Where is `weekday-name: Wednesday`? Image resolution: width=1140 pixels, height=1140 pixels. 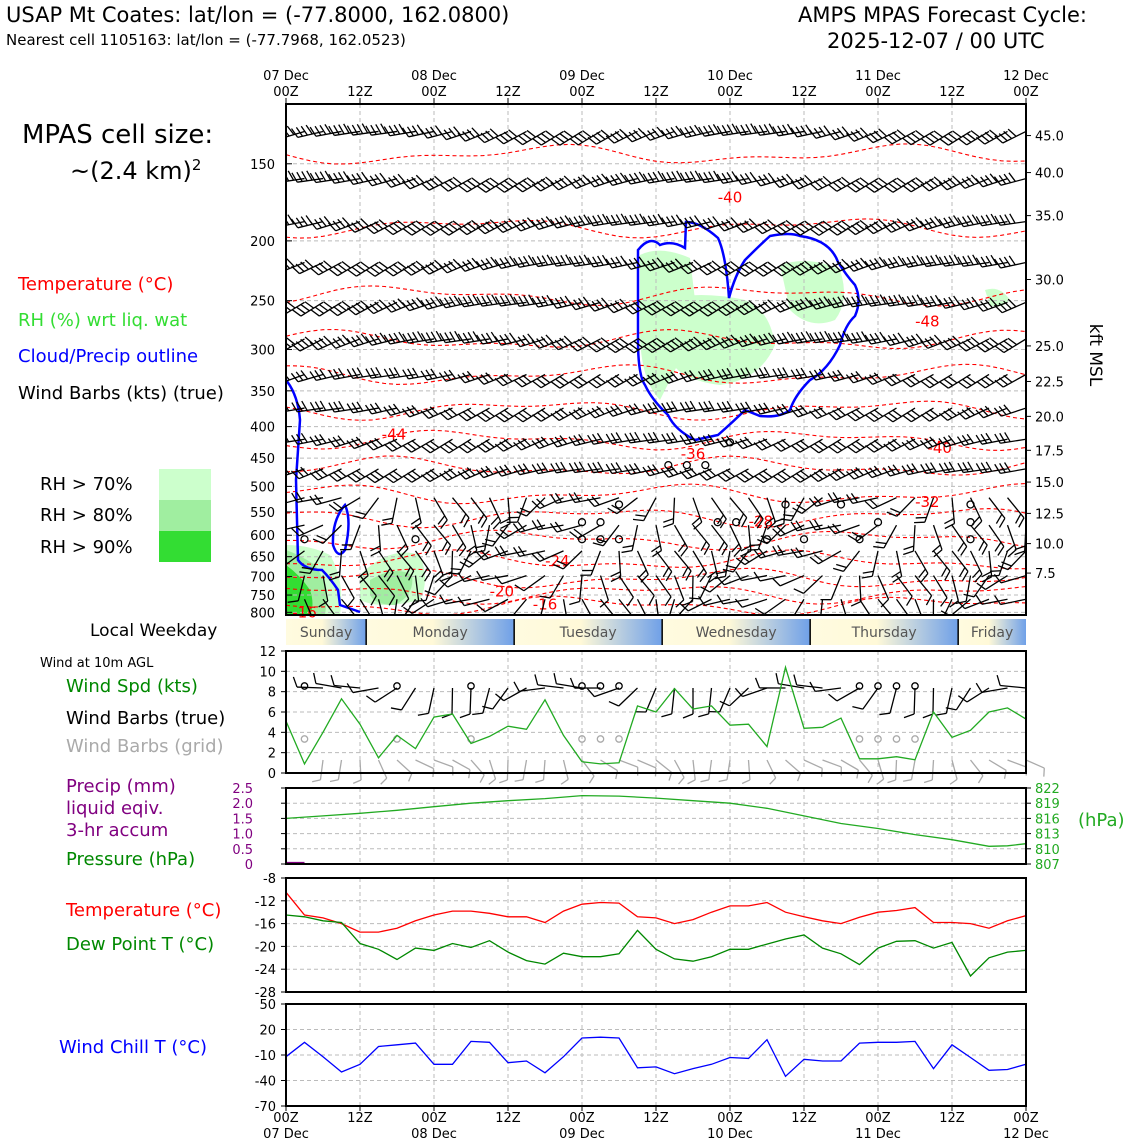 weekday-name: Wednesday is located at coordinates (736, 633).